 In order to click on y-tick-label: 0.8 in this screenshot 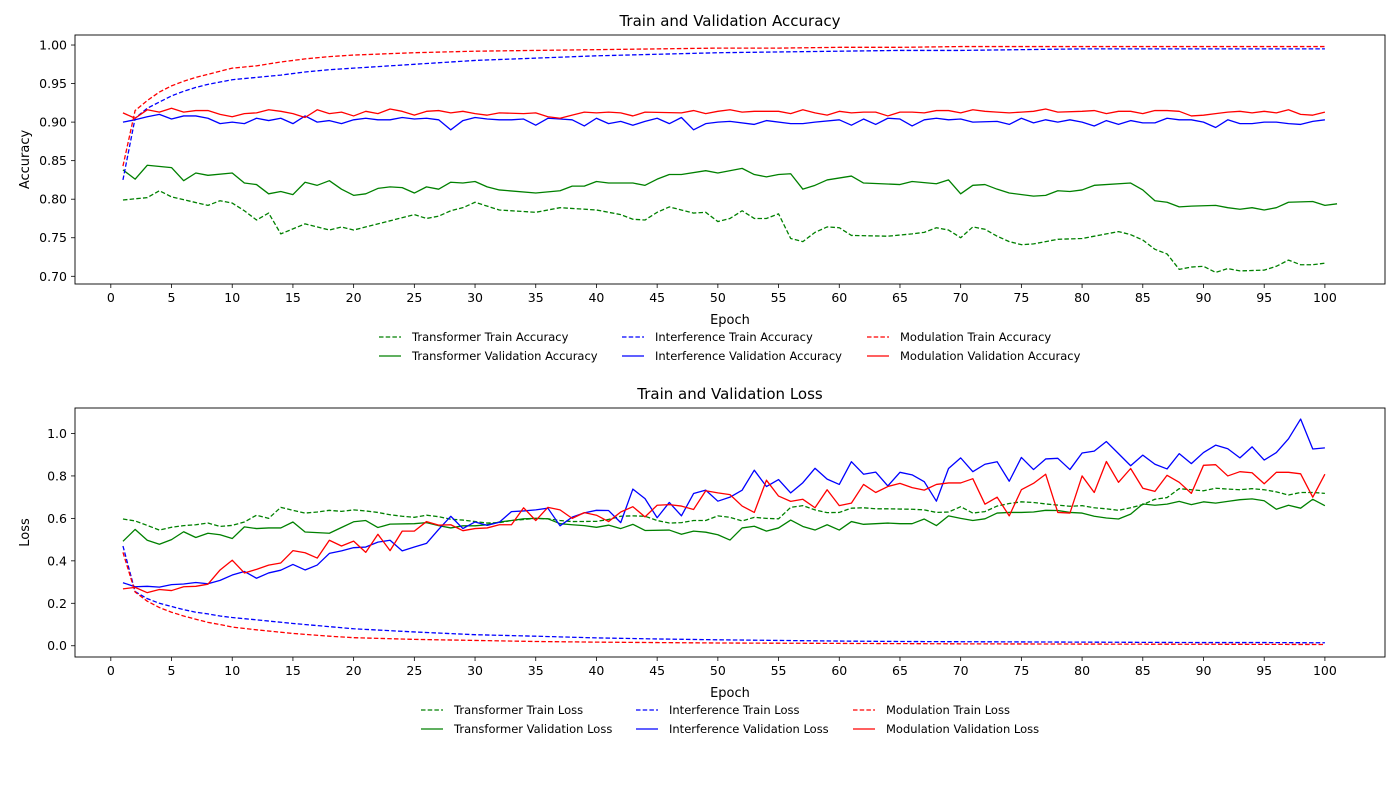, I will do `click(57, 475)`.